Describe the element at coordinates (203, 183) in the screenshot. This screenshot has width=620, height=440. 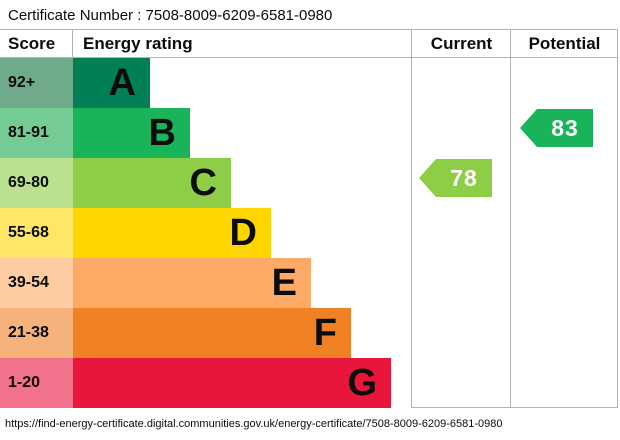
I see `band-letter-c: C` at that location.